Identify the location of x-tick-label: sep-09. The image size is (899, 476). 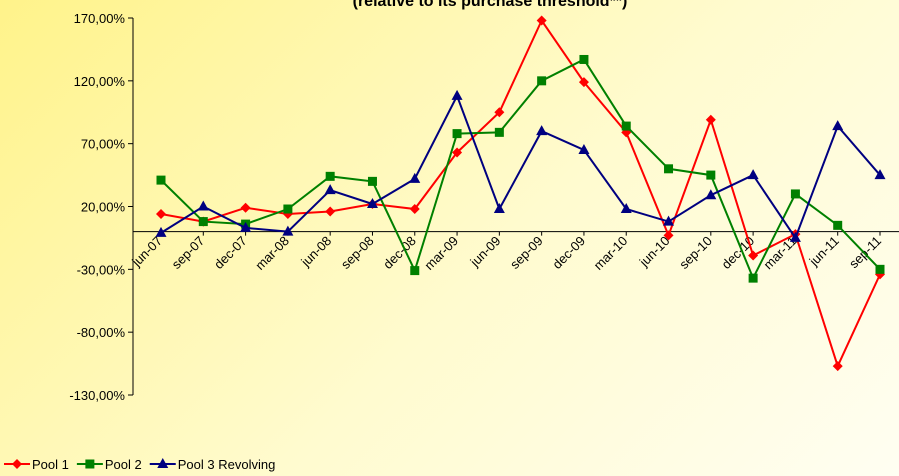
(526, 252).